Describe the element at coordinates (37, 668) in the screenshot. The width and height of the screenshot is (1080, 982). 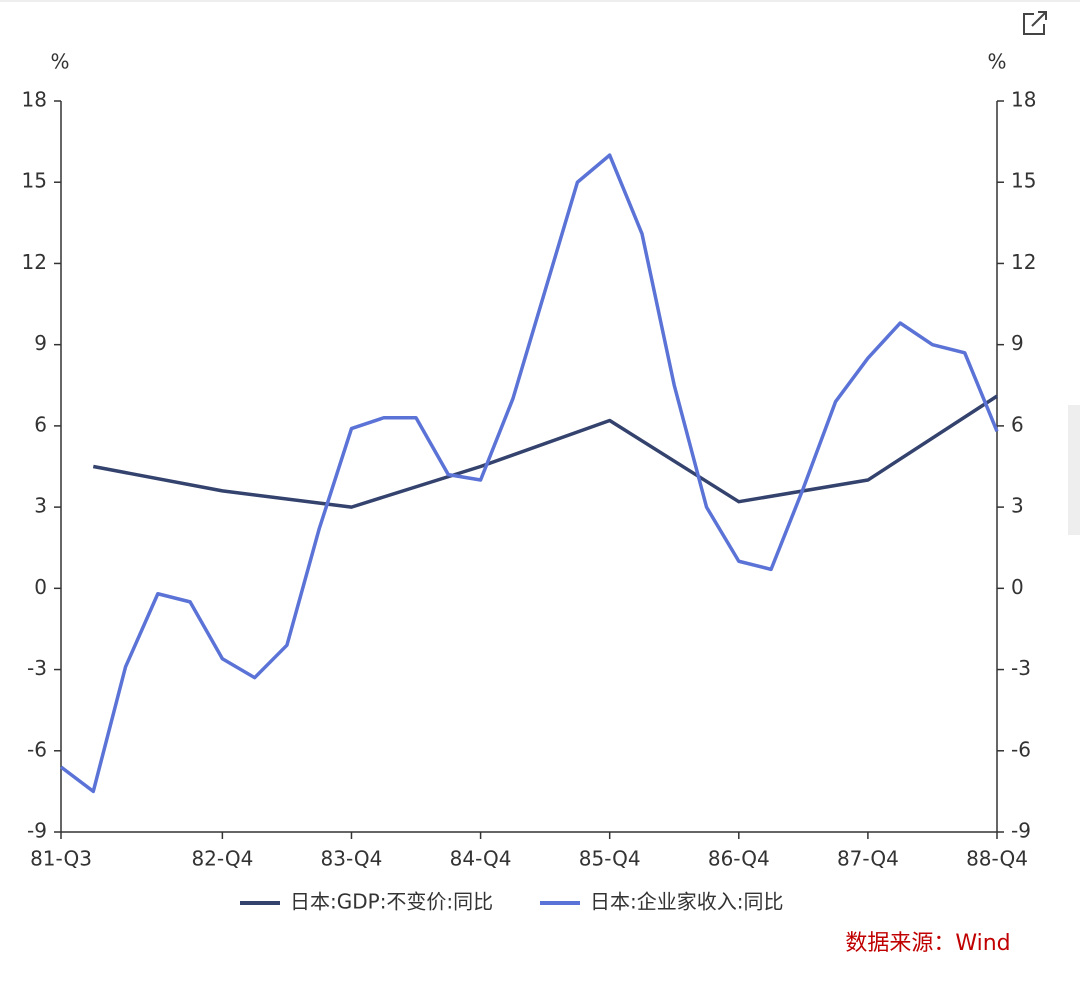
I see `y-tick-label: -3` at that location.